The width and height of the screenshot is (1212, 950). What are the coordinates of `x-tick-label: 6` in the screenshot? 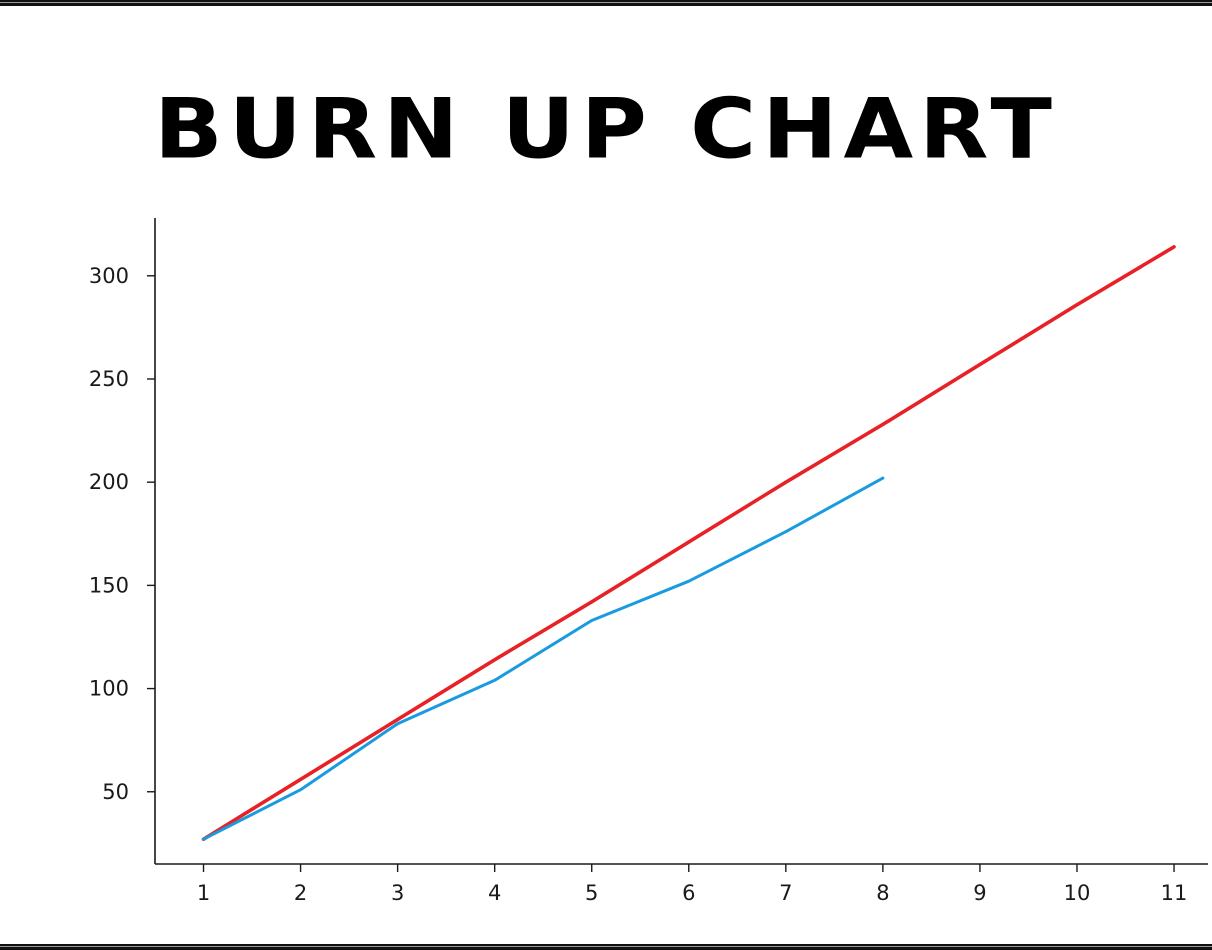 It's located at (688, 893).